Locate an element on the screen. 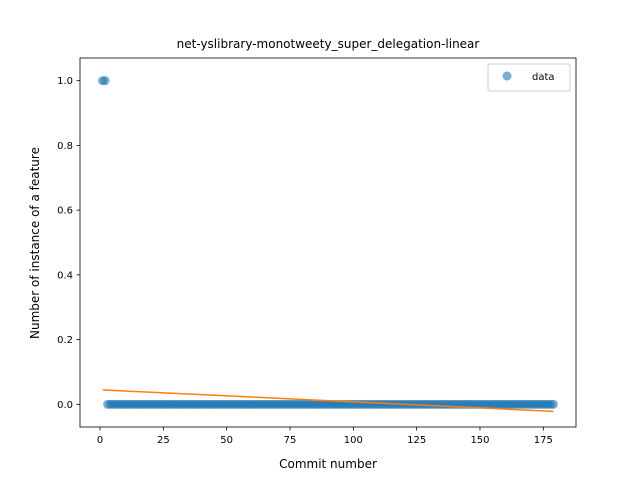  y-tick-label: 0.8 is located at coordinates (65, 146).